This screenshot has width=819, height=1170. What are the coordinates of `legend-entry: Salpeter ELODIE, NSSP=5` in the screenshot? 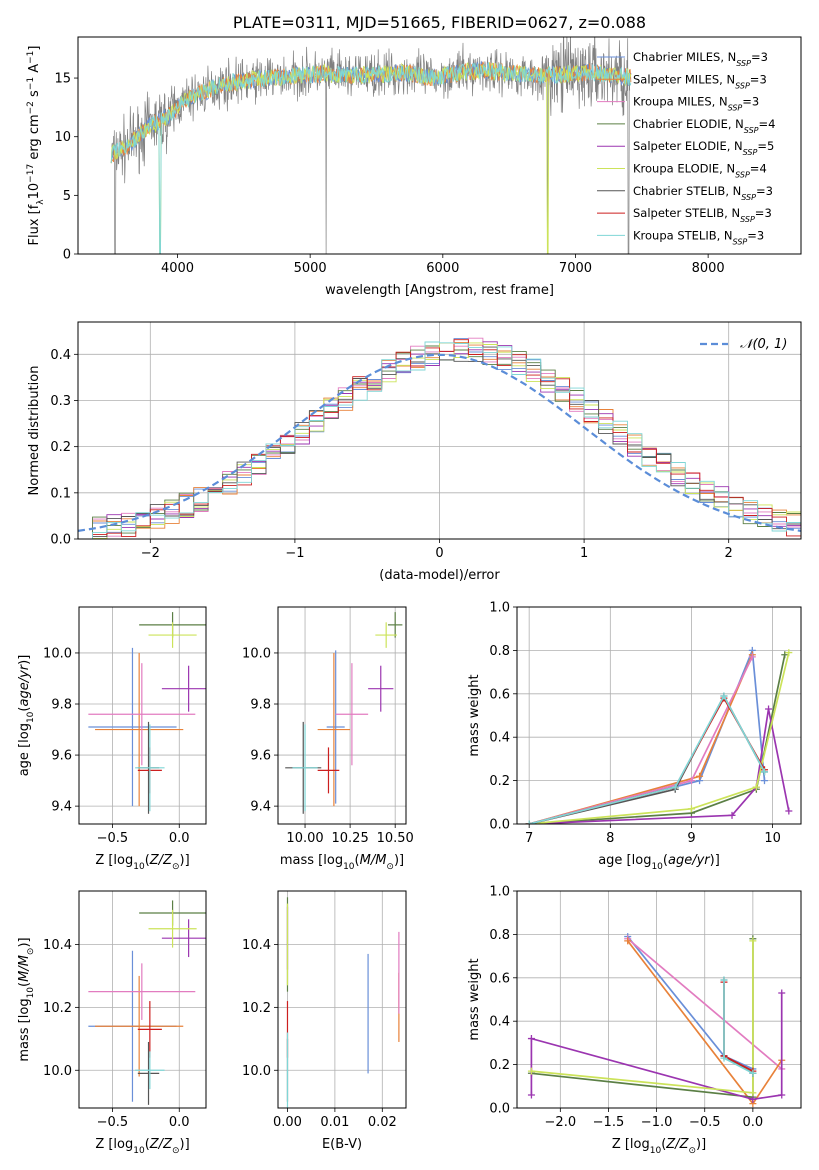 It's located at (703, 148).